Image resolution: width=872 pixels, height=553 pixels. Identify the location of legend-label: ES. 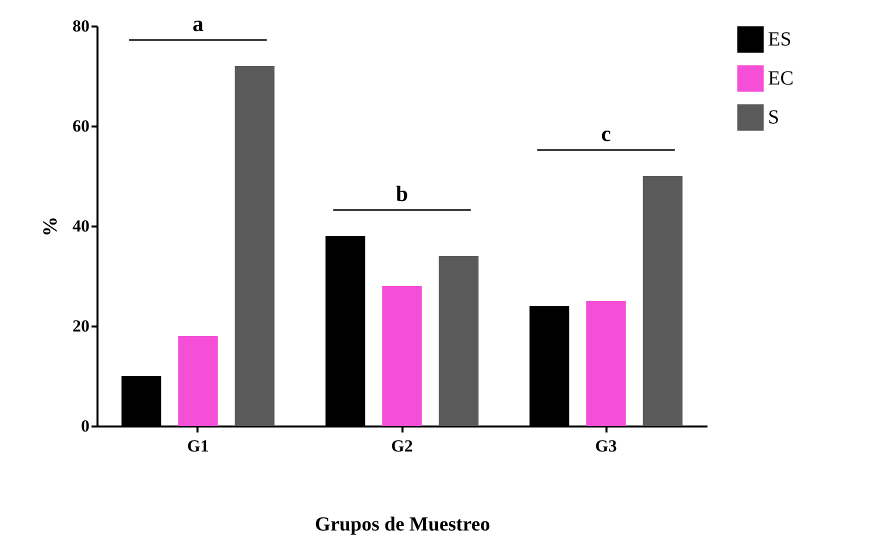
(780, 39).